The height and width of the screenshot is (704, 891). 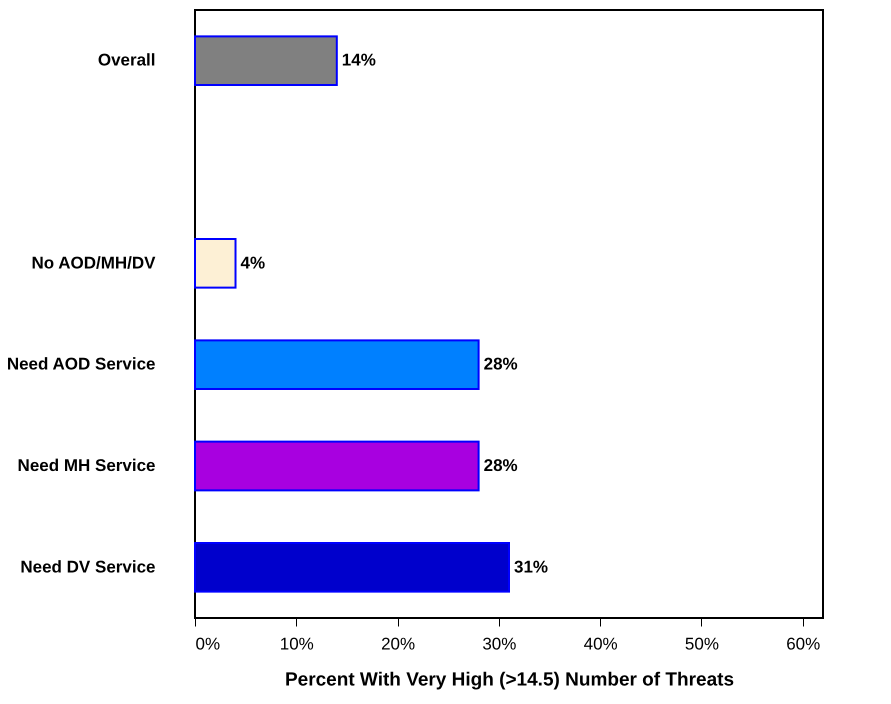 I want to click on data-label: 14%, so click(x=359, y=60).